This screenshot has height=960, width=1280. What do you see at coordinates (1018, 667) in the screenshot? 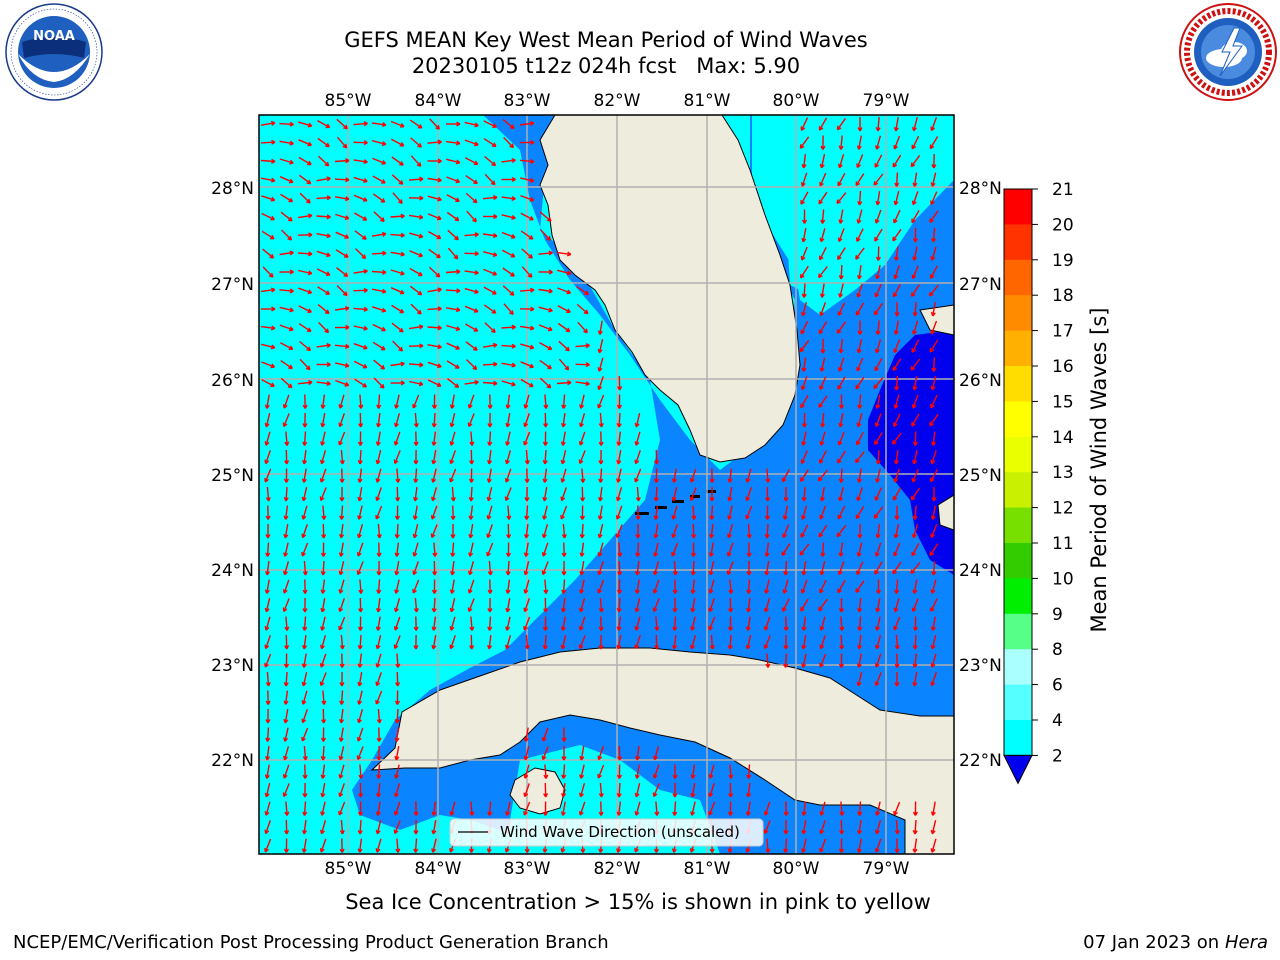
I see `colorbar-segment` at bounding box center [1018, 667].